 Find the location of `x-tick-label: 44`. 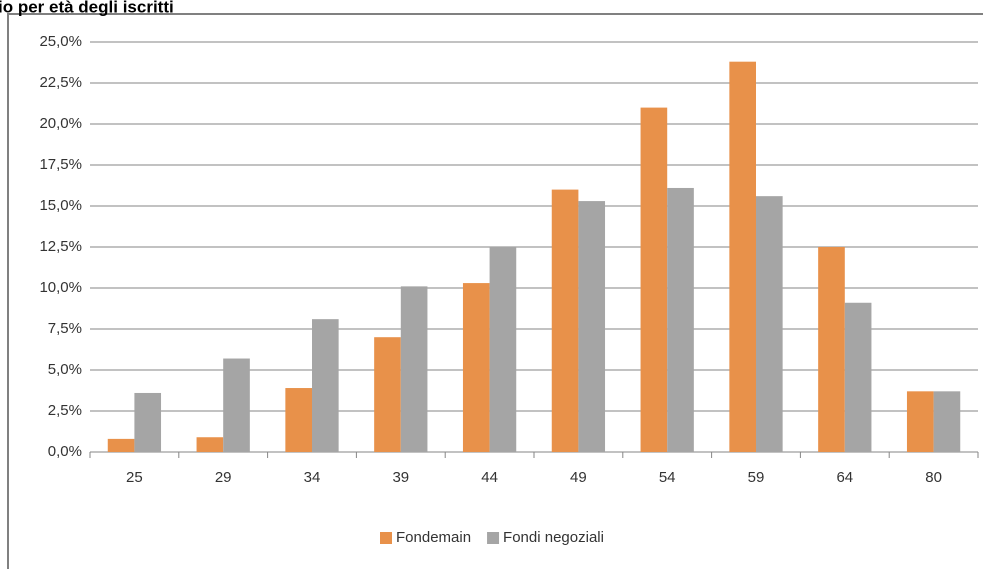

x-tick-label: 44 is located at coordinates (489, 477).